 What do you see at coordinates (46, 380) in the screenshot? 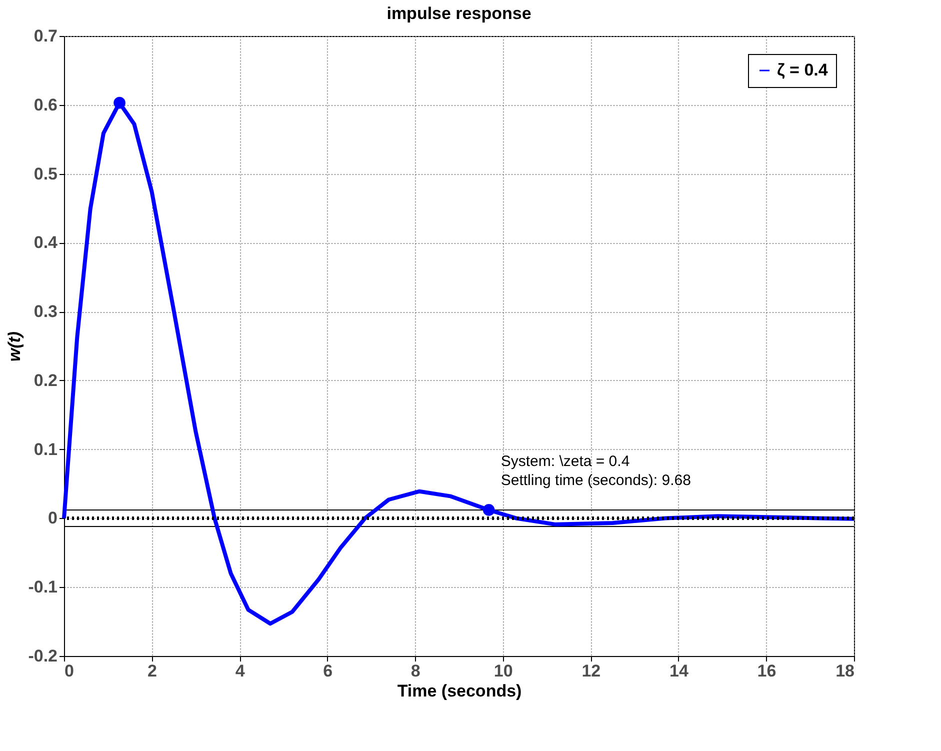
I see `y-tick-label: 0.2` at bounding box center [46, 380].